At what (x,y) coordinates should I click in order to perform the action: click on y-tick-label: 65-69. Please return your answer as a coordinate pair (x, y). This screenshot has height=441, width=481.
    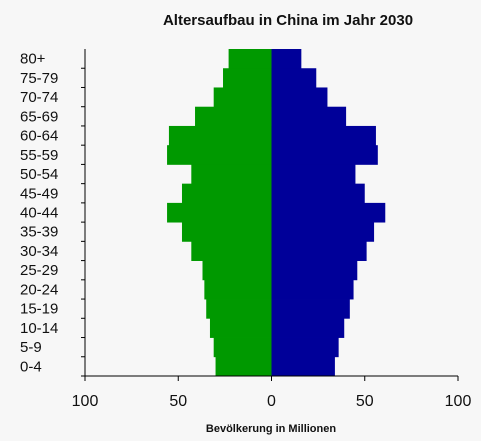
    Looking at the image, I should click on (39, 116).